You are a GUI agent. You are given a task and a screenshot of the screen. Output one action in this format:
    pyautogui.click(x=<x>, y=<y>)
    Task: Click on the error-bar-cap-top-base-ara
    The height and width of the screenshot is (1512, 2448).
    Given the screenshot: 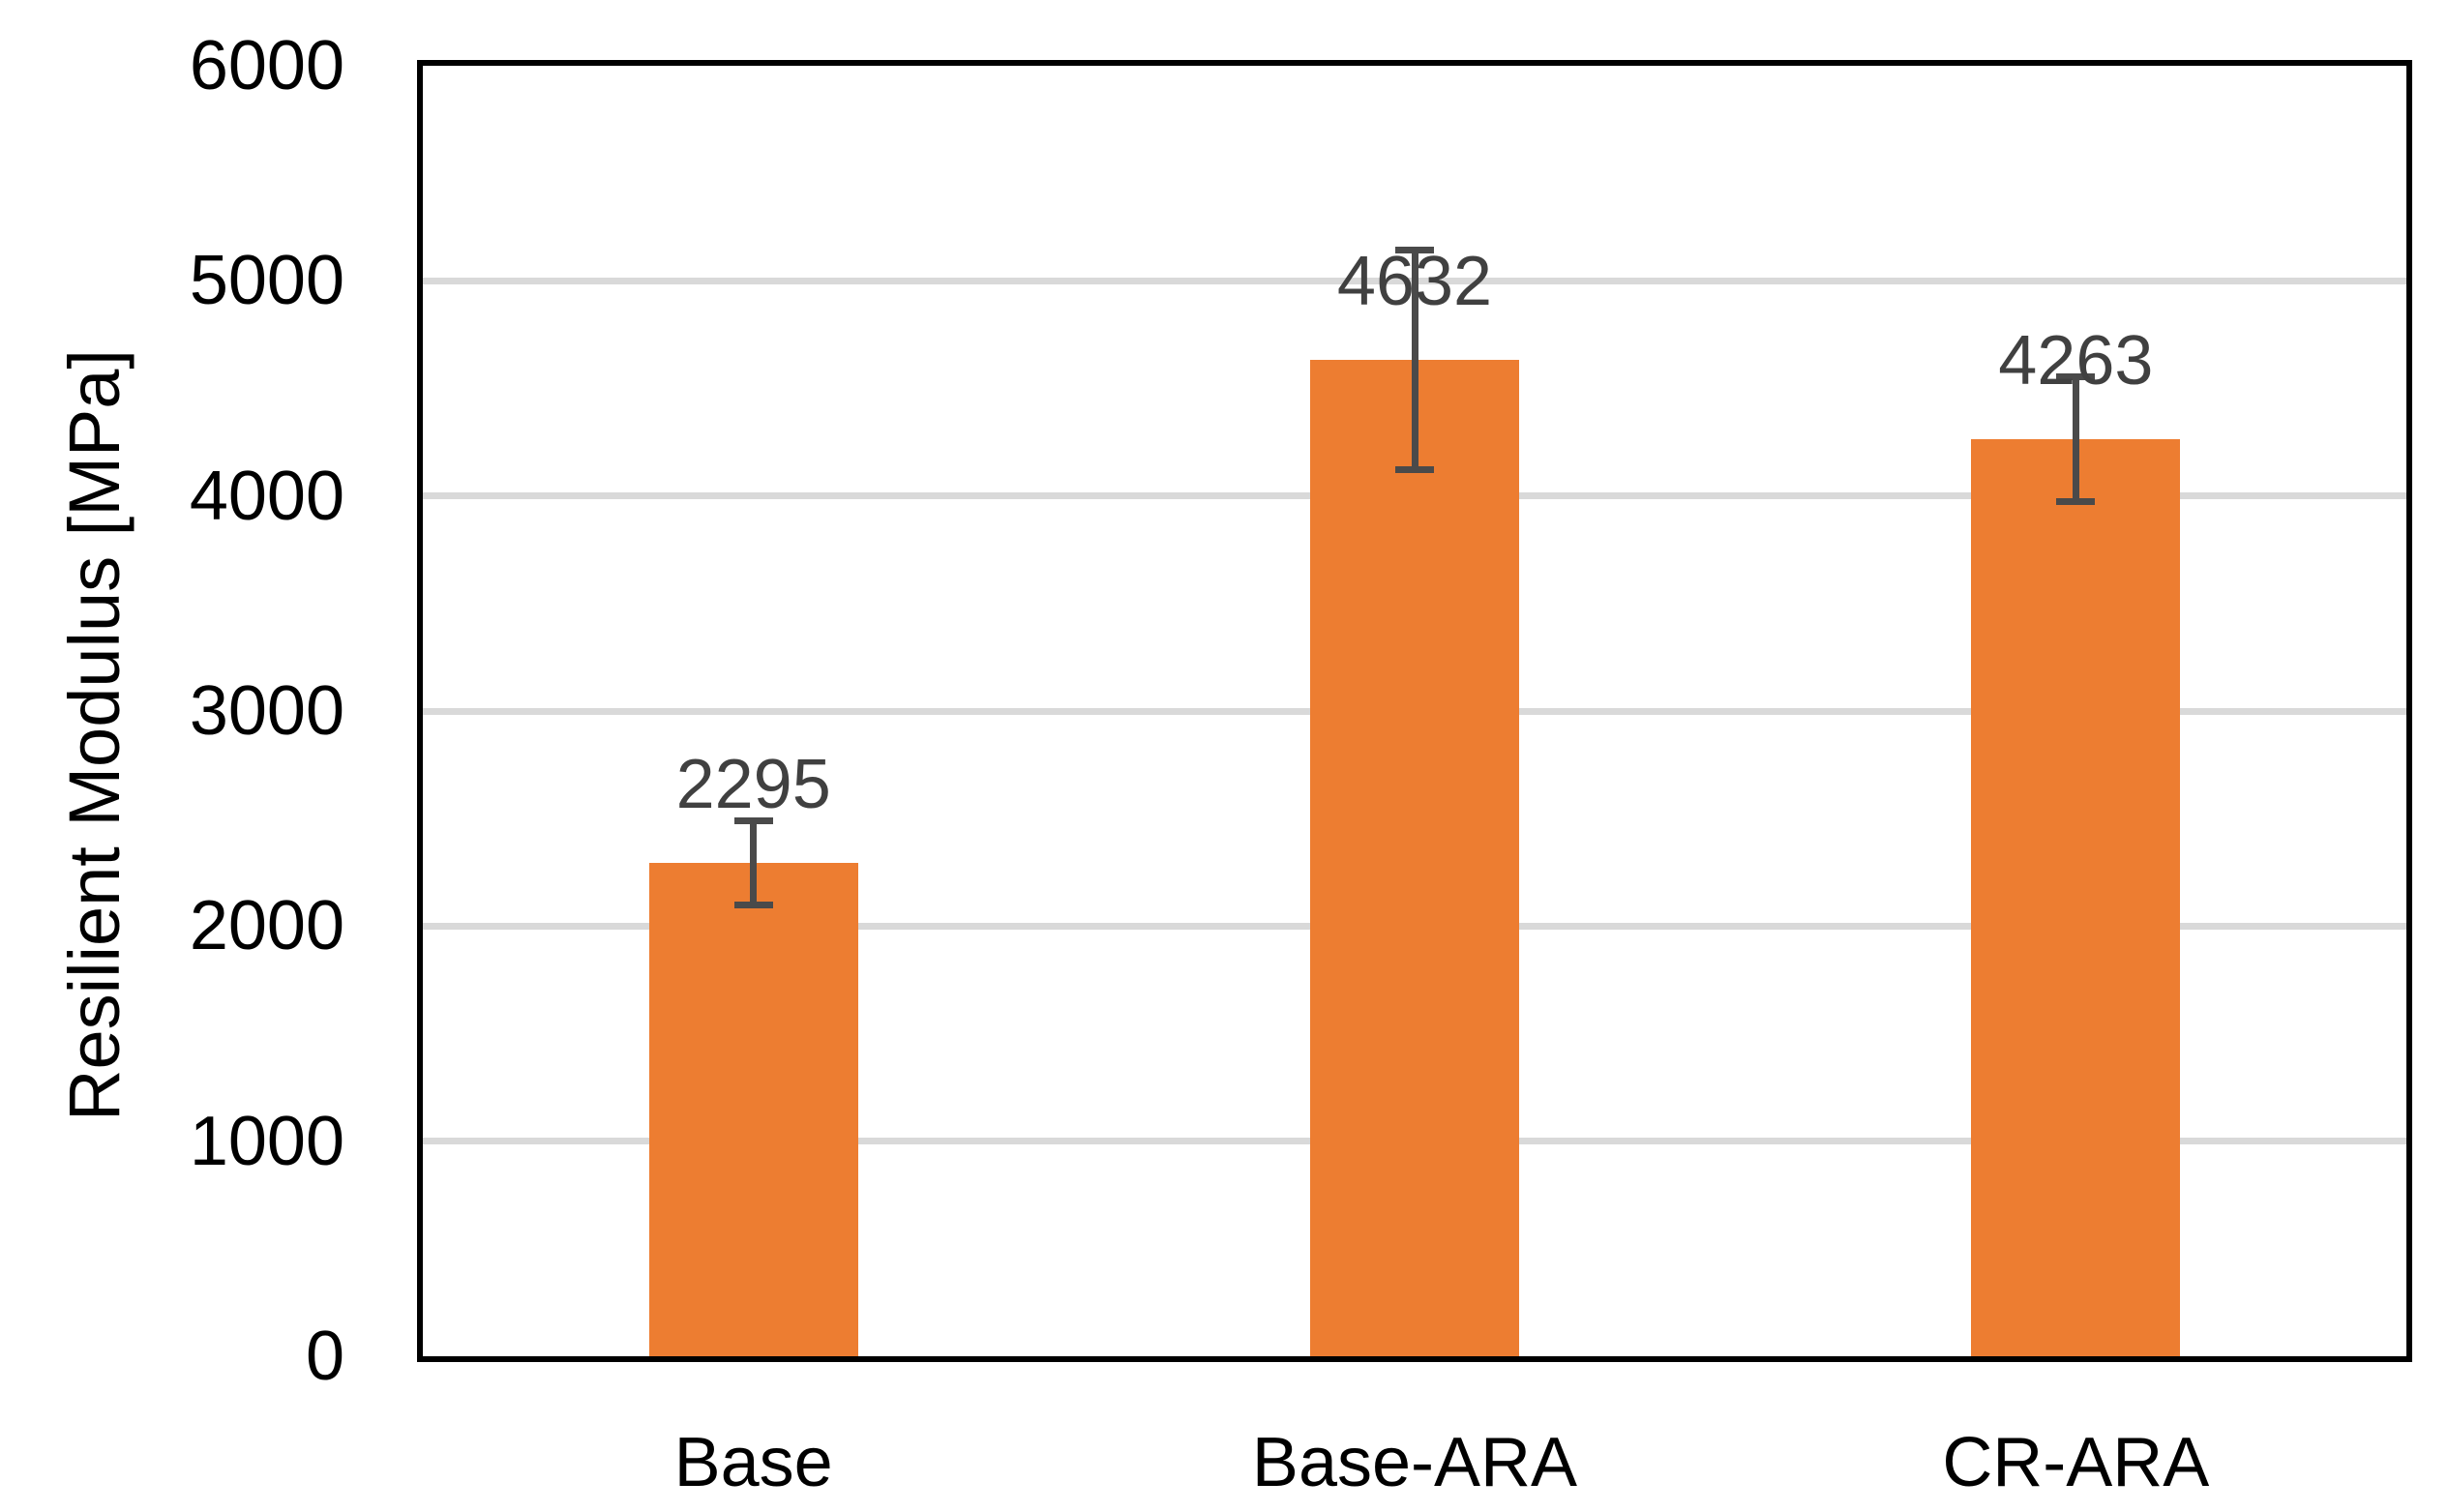 What is the action you would take?
    pyautogui.click(x=1414, y=250)
    